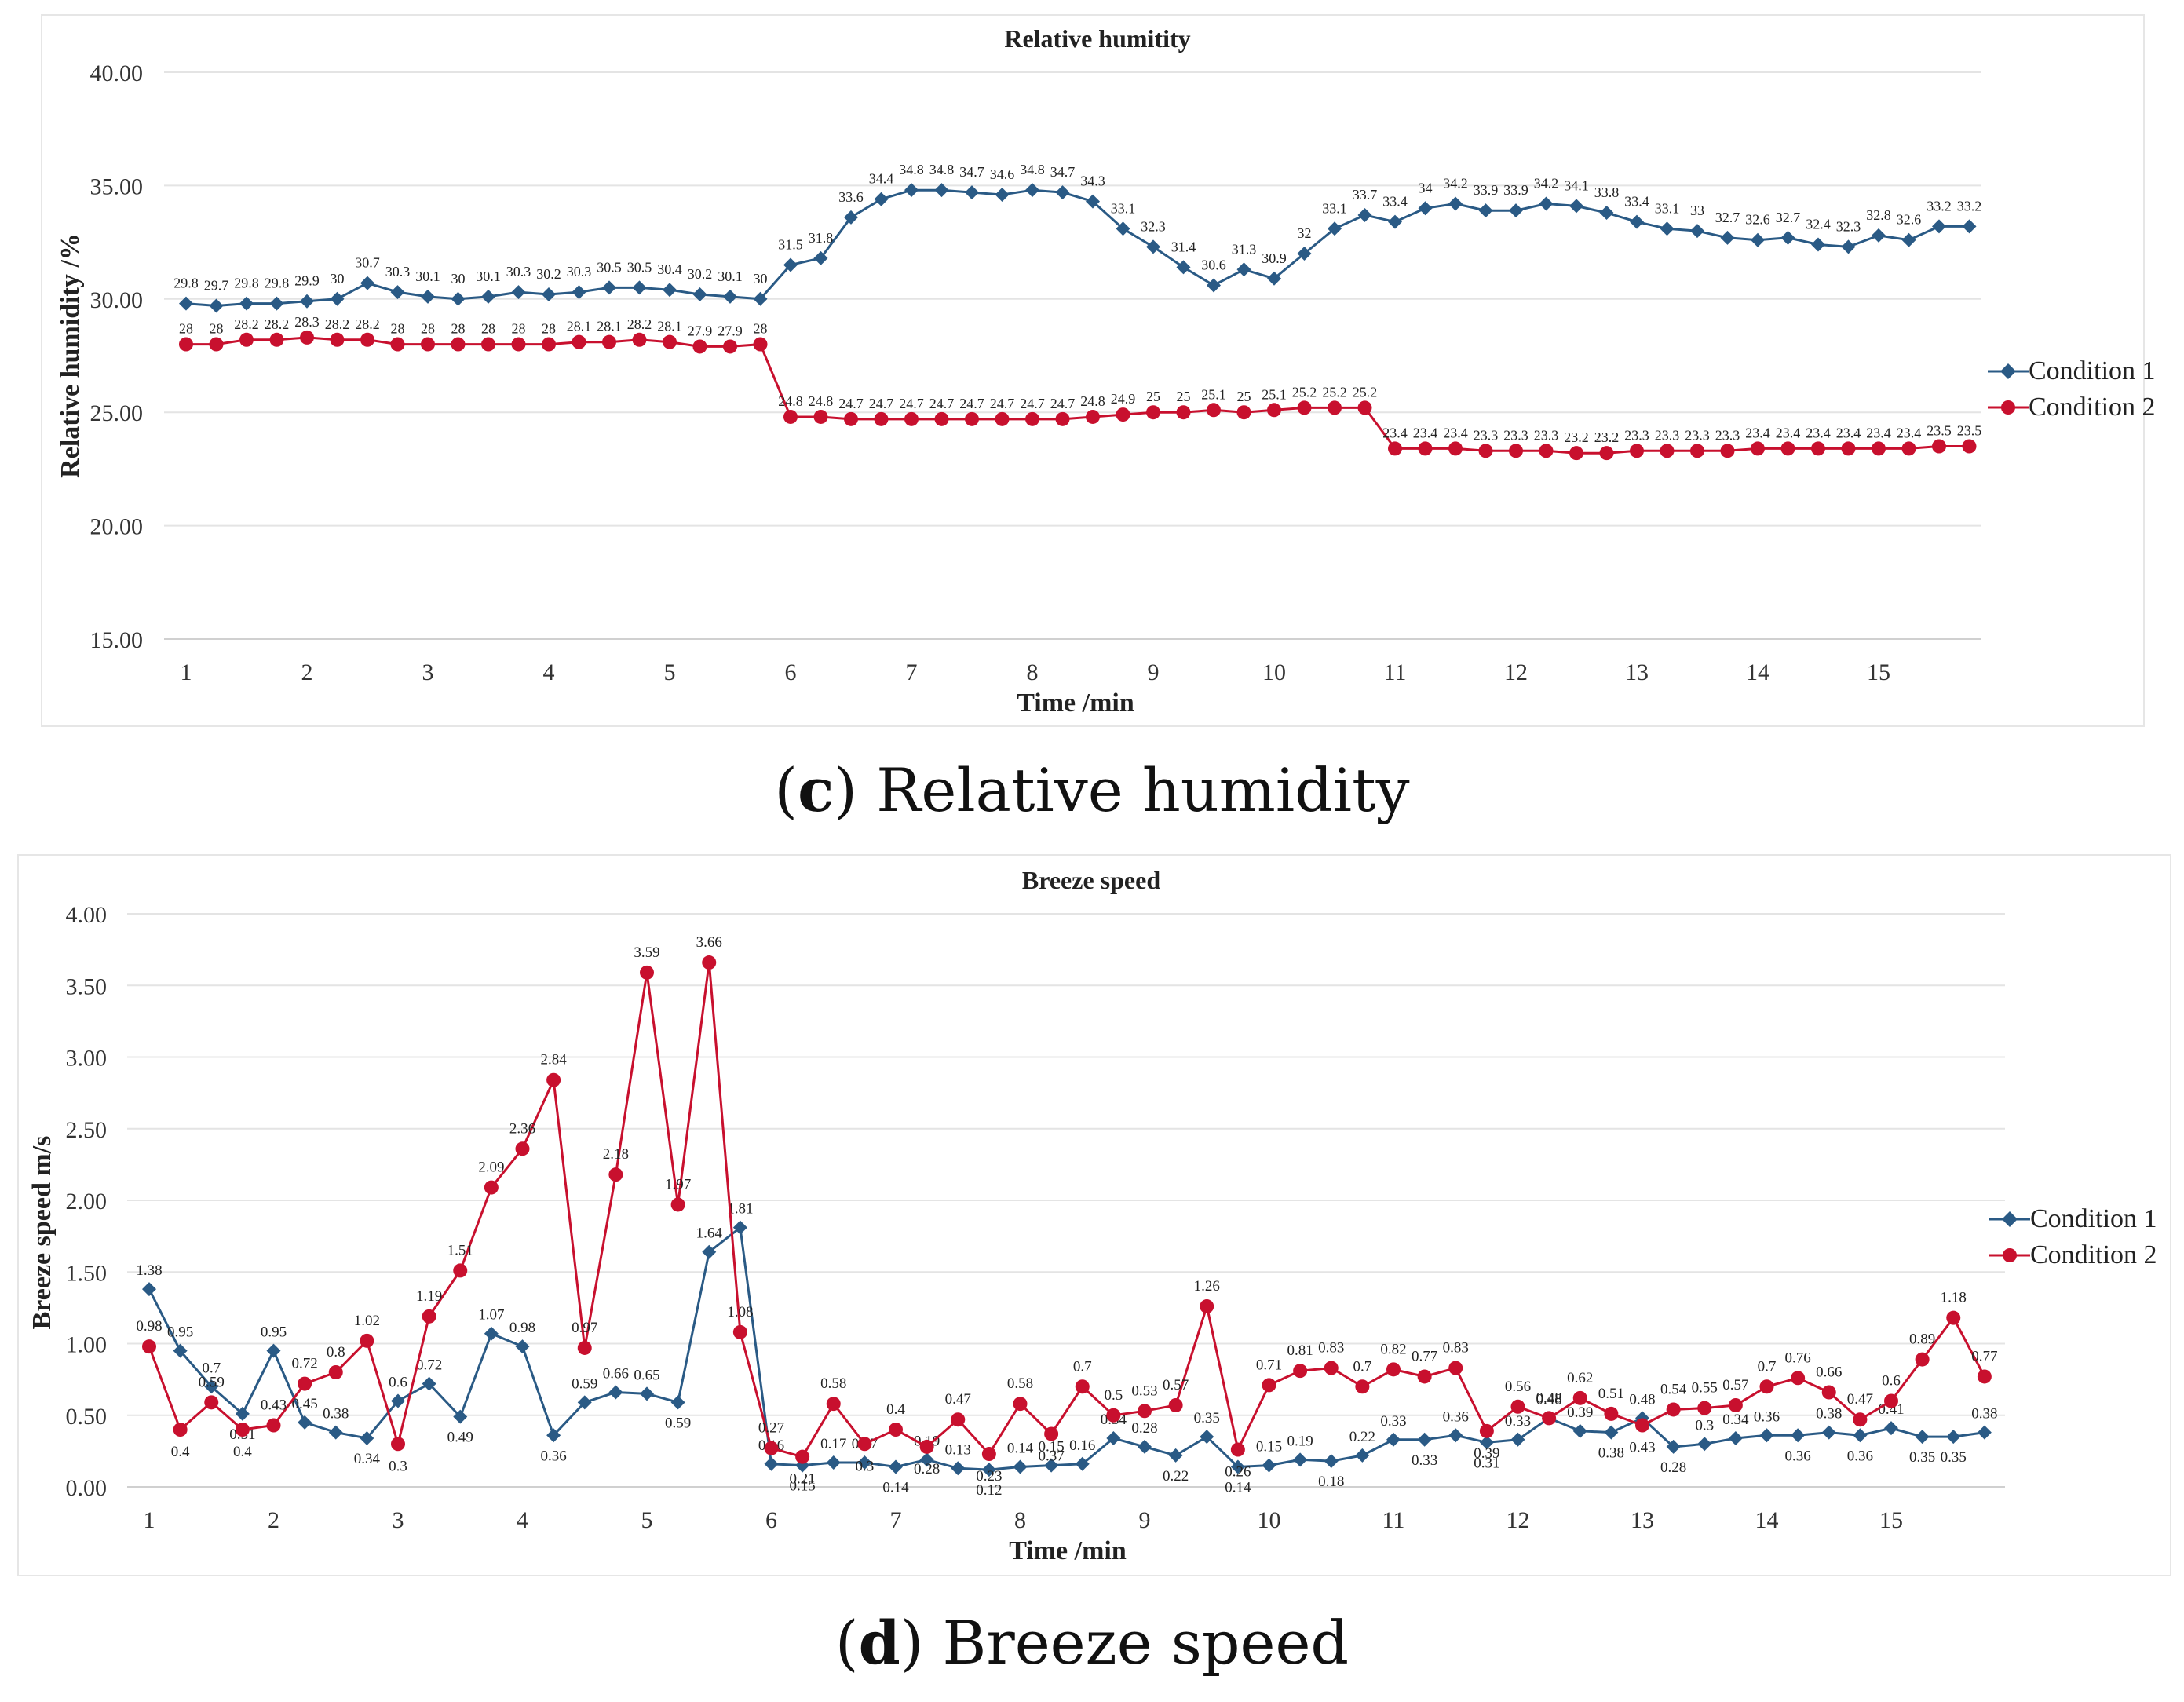 This screenshot has width=2184, height=1702. Describe the element at coordinates (1788, 218) in the screenshot. I see `data-label: 32.7` at that location.